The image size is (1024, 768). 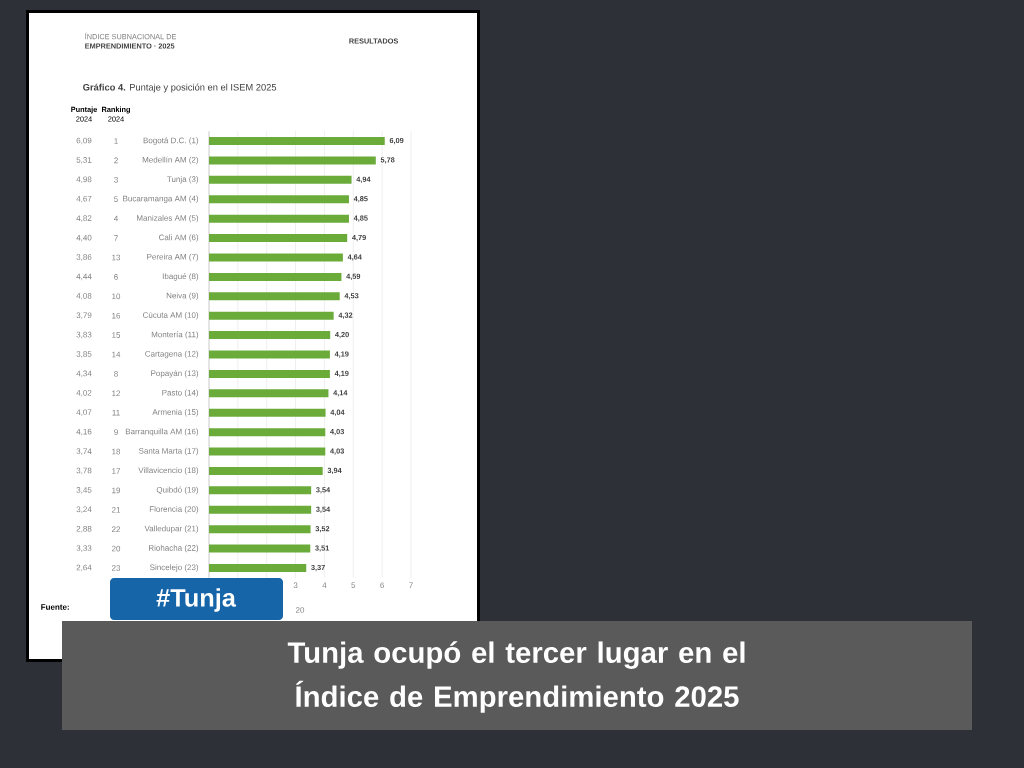 I want to click on x-tick-label: 7, so click(x=411, y=585).